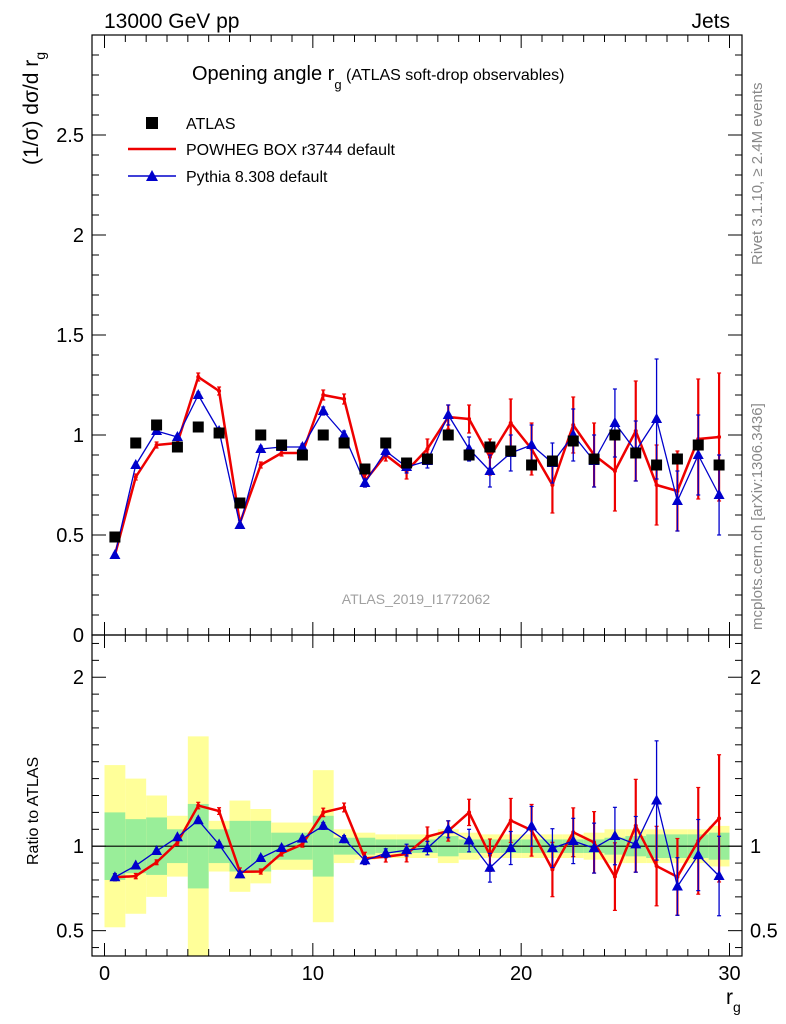 Image resolution: width=786 pixels, height=1024 pixels. Describe the element at coordinates (737, 1007) in the screenshot. I see `x-axis-label-sub: g` at that location.